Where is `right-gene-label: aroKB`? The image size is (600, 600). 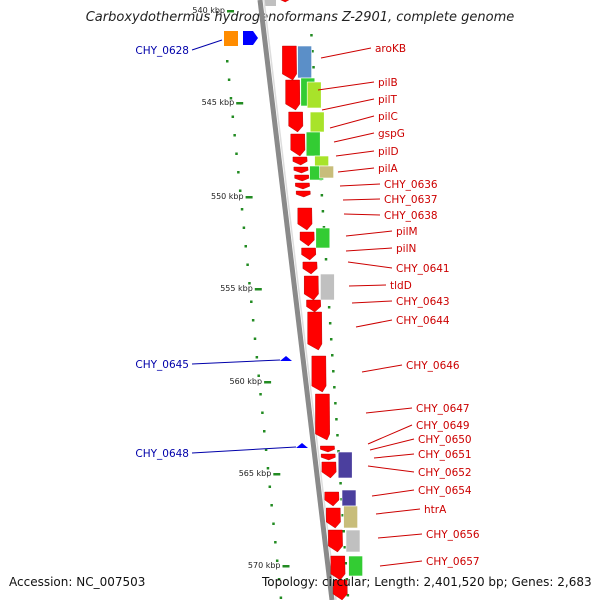
right-gene-label: aroKB is located at coordinates (390, 49).